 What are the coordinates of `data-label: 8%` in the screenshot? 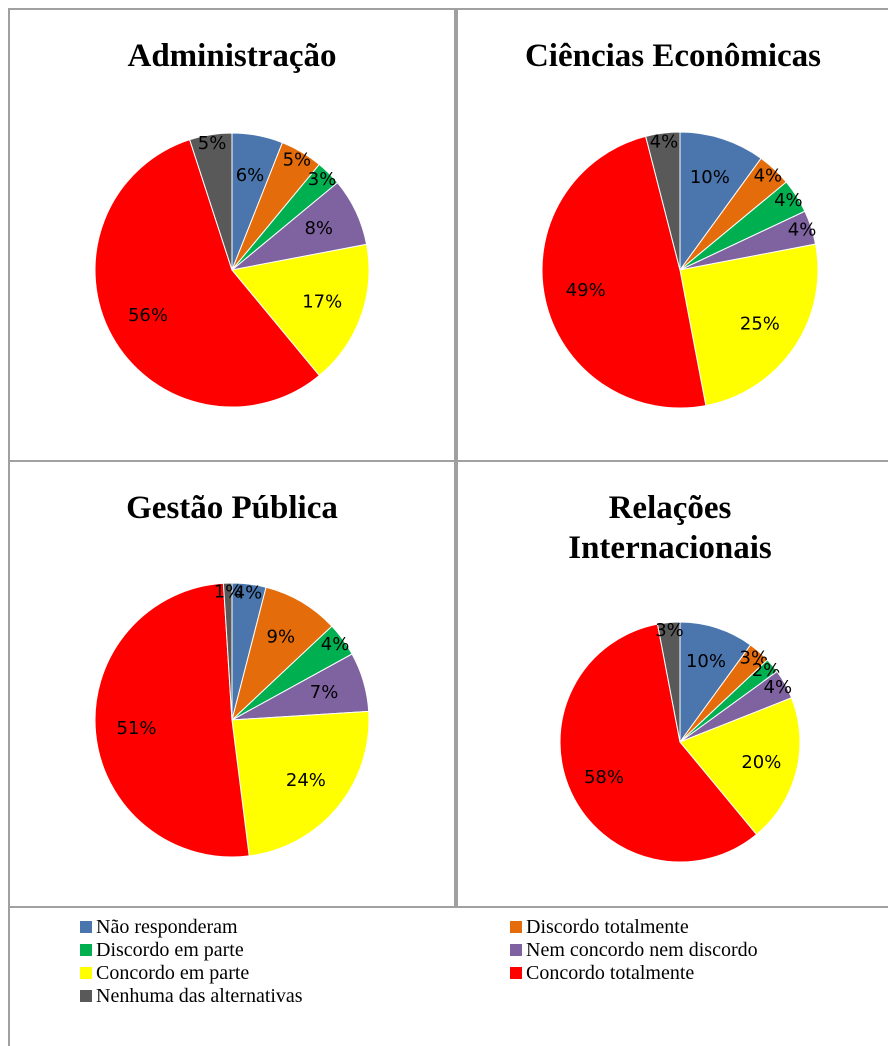 It's located at (318, 228).